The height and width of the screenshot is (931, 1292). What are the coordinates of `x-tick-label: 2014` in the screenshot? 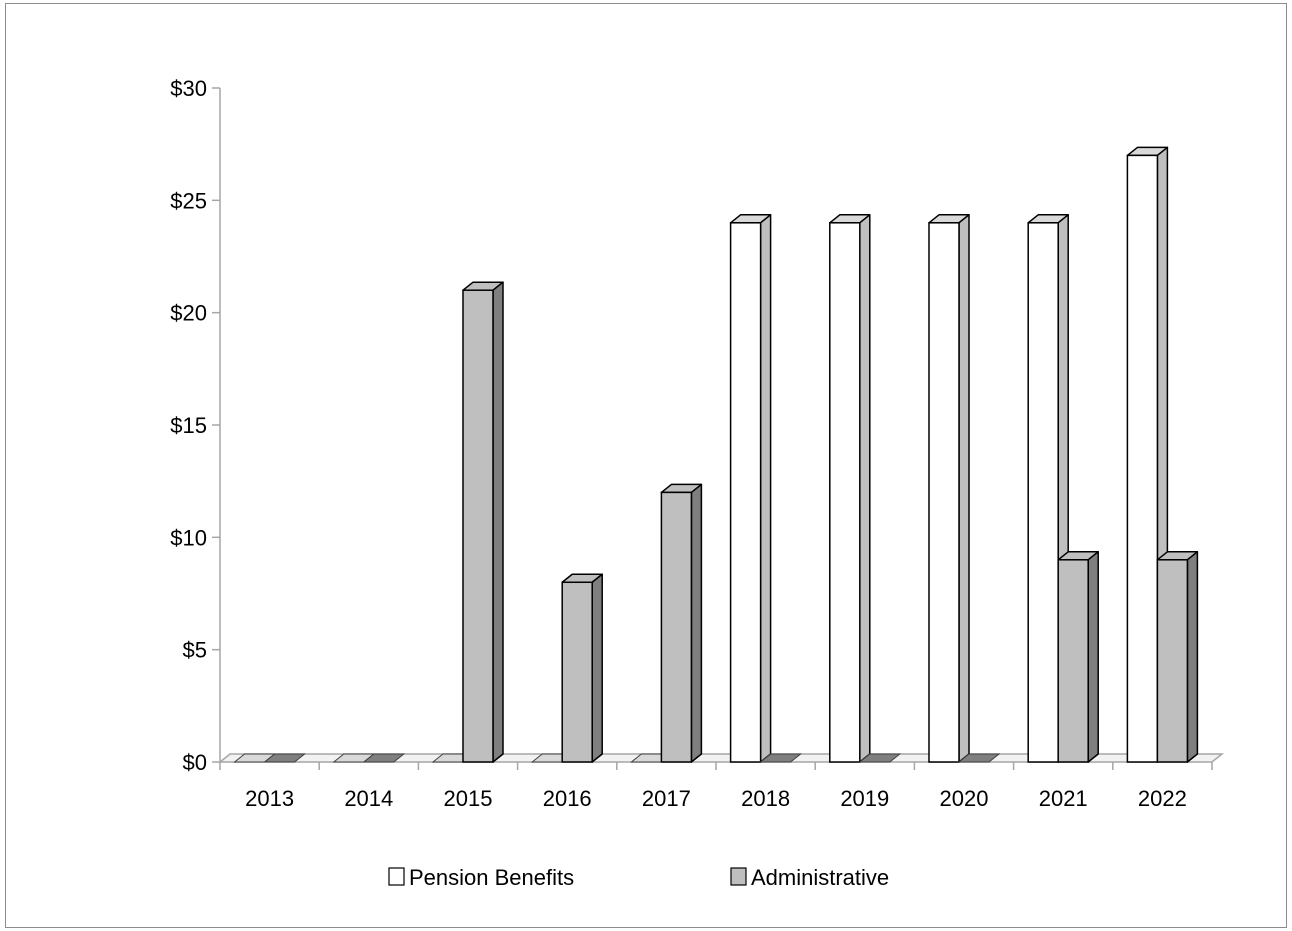 It's located at (368, 798).